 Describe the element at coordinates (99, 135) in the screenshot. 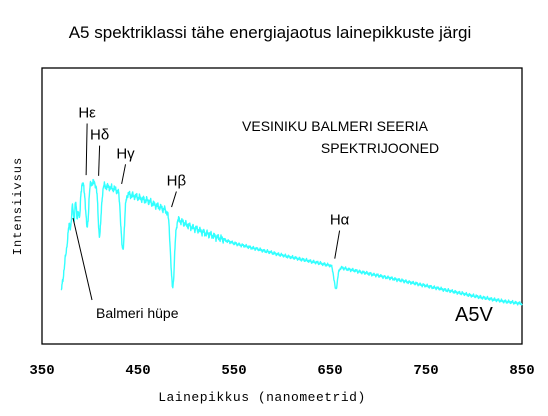

I see `balmer-line-label: Hδ` at that location.